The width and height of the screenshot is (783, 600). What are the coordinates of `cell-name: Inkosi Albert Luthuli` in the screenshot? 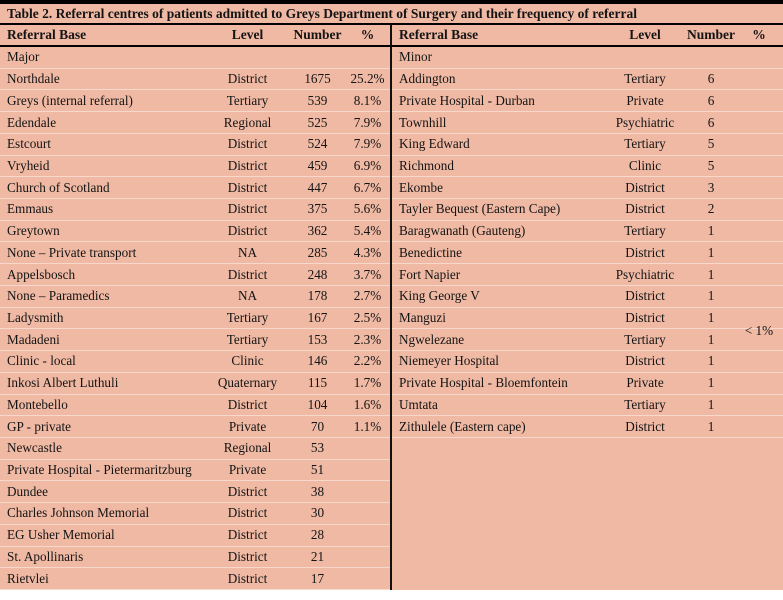 It's located at (63, 383).